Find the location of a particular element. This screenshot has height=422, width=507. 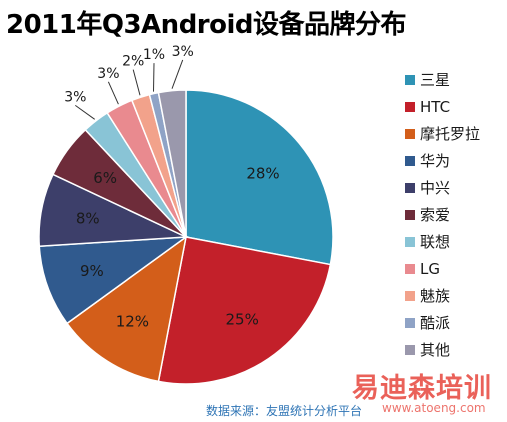

legend-item-other: 其他 is located at coordinates (442, 349).